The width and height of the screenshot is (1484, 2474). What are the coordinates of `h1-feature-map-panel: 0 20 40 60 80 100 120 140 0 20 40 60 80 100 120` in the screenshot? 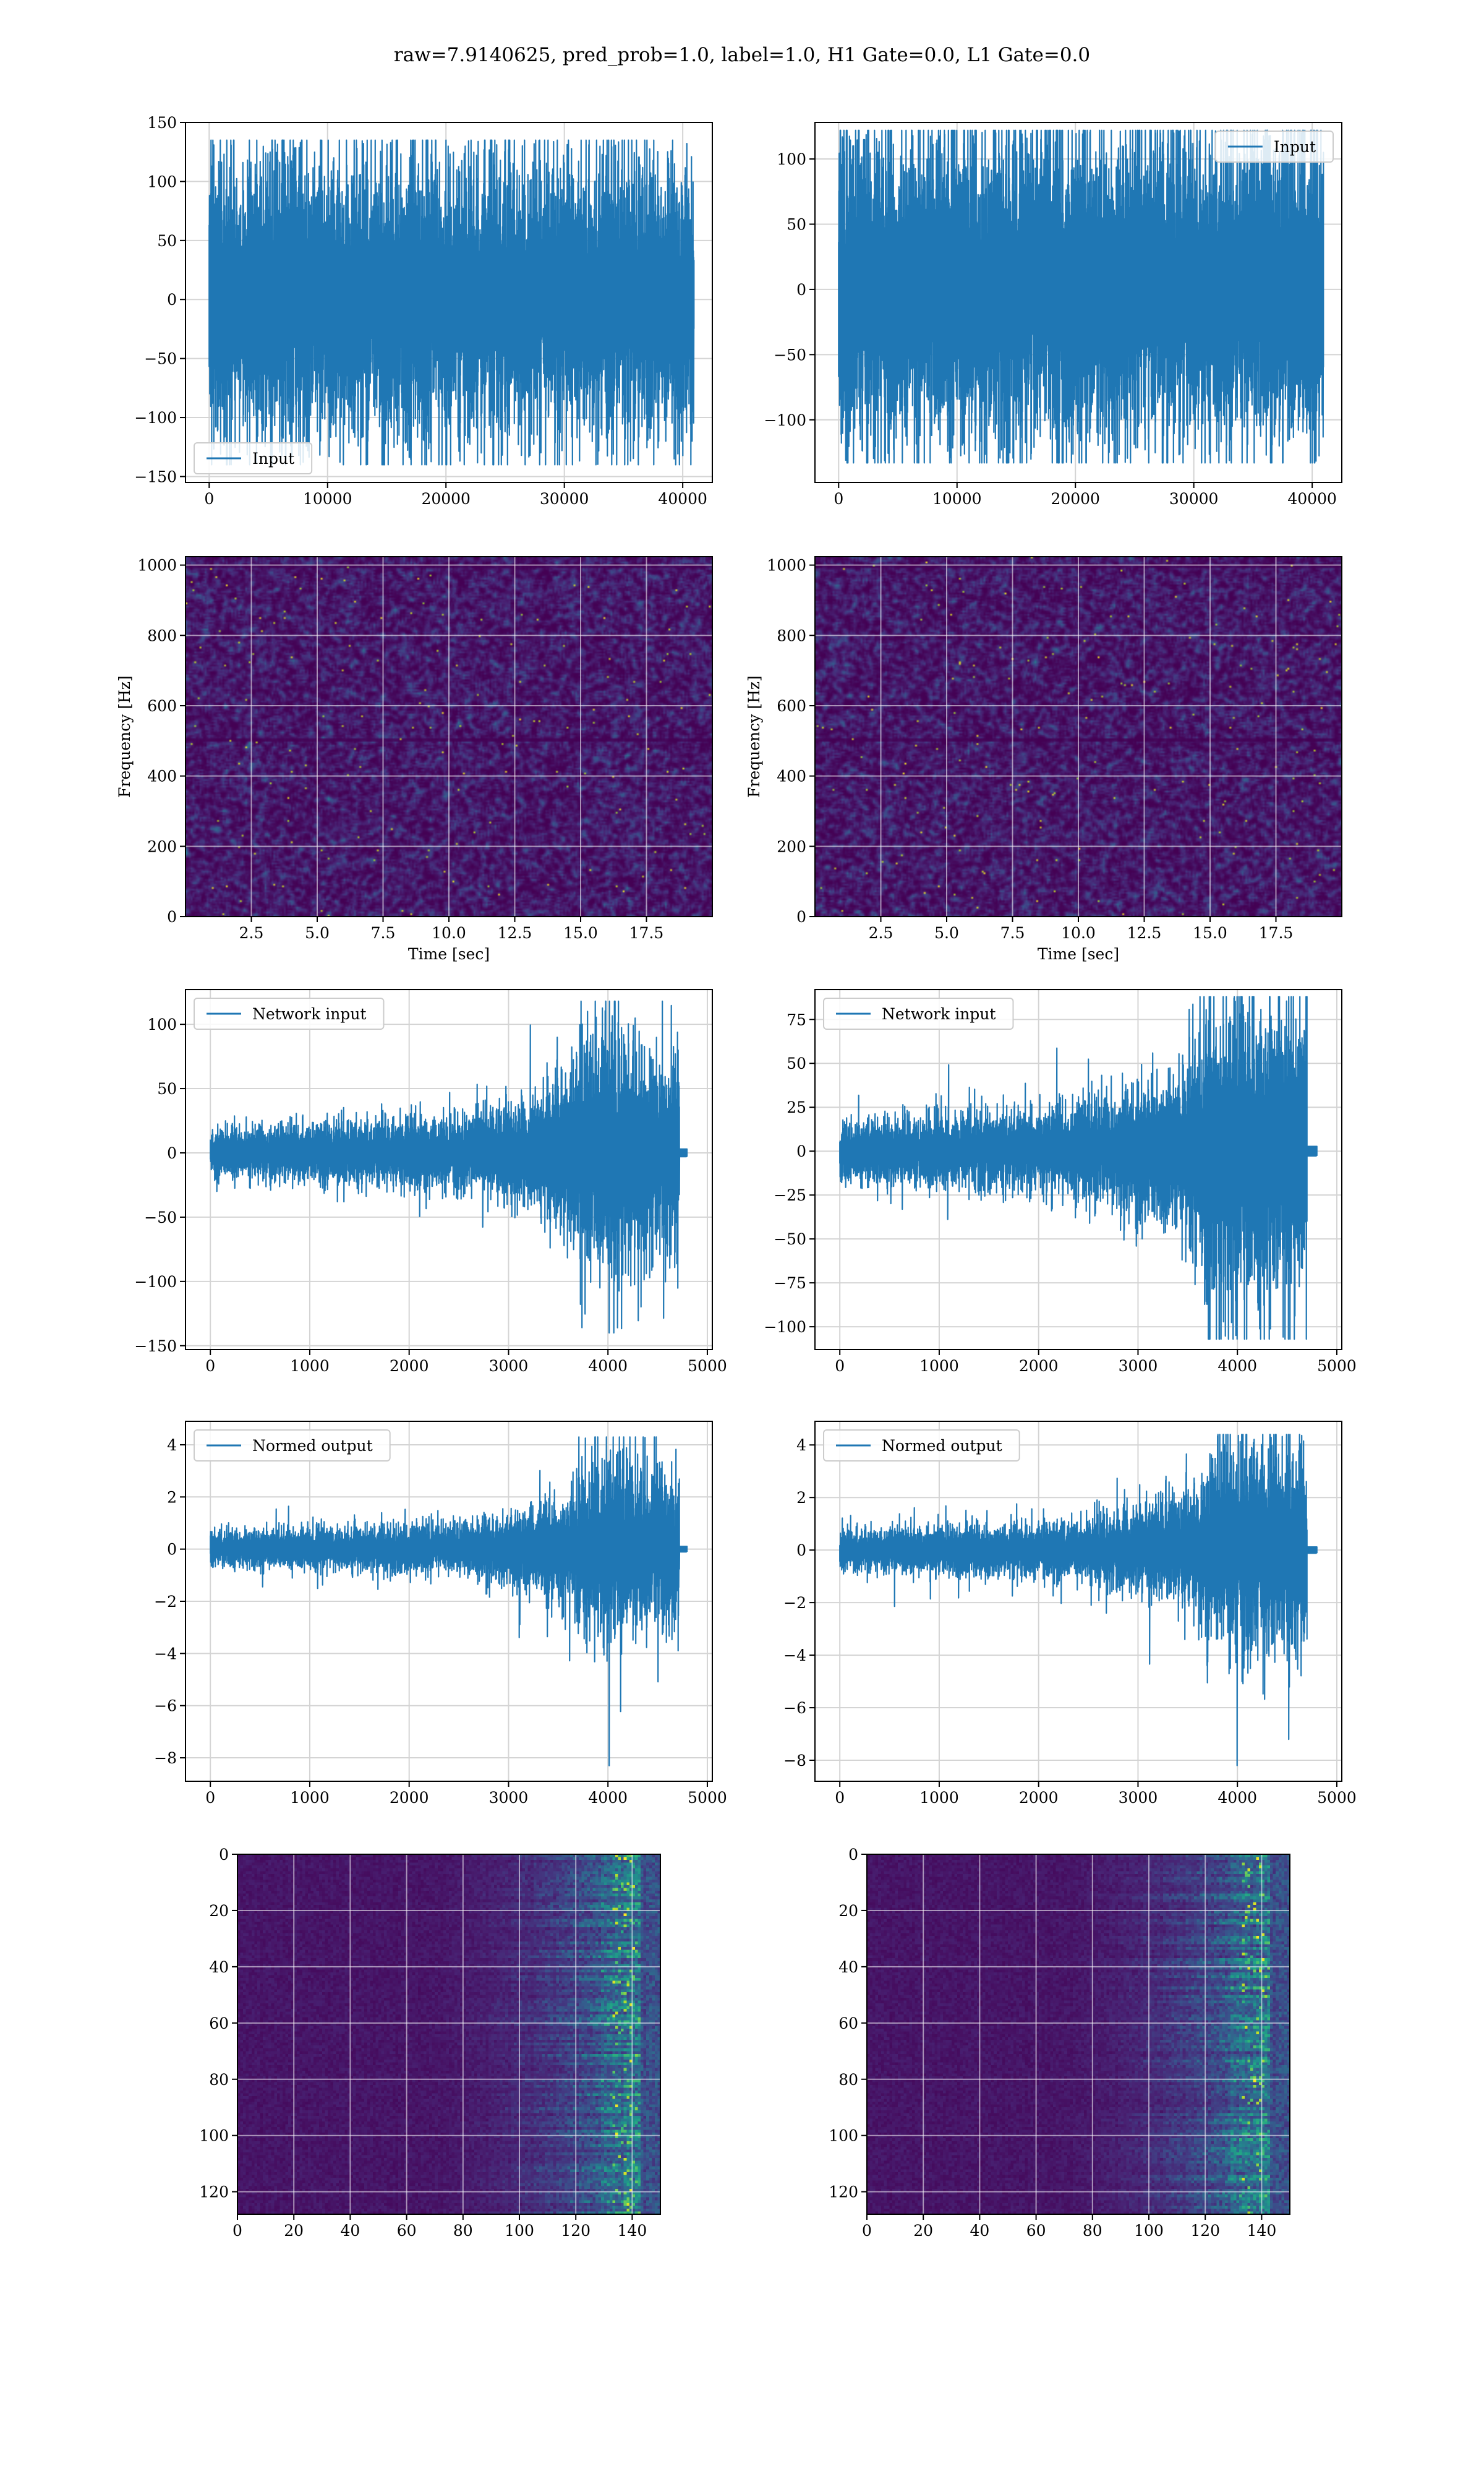 It's located at (430, 2043).